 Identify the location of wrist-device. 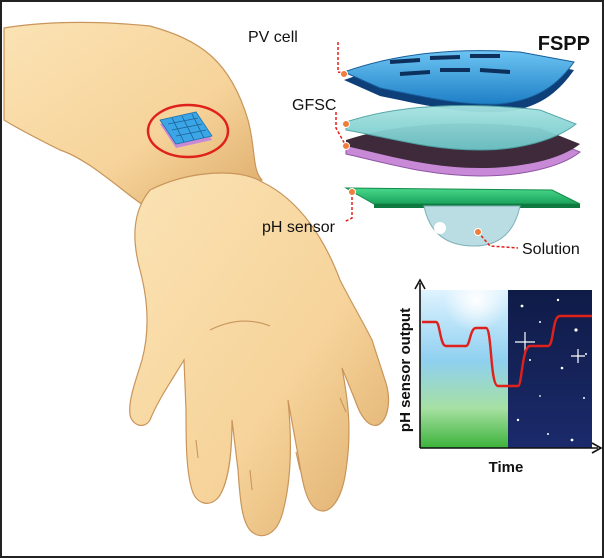
(186, 129).